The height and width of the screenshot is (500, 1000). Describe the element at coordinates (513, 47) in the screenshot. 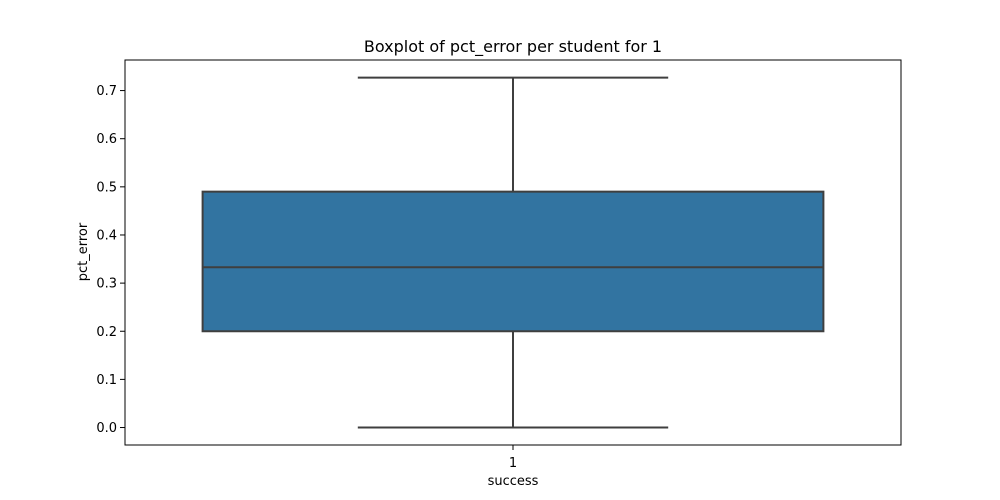

I see `chart-title: Boxplot of pct_error per student for 1` at that location.